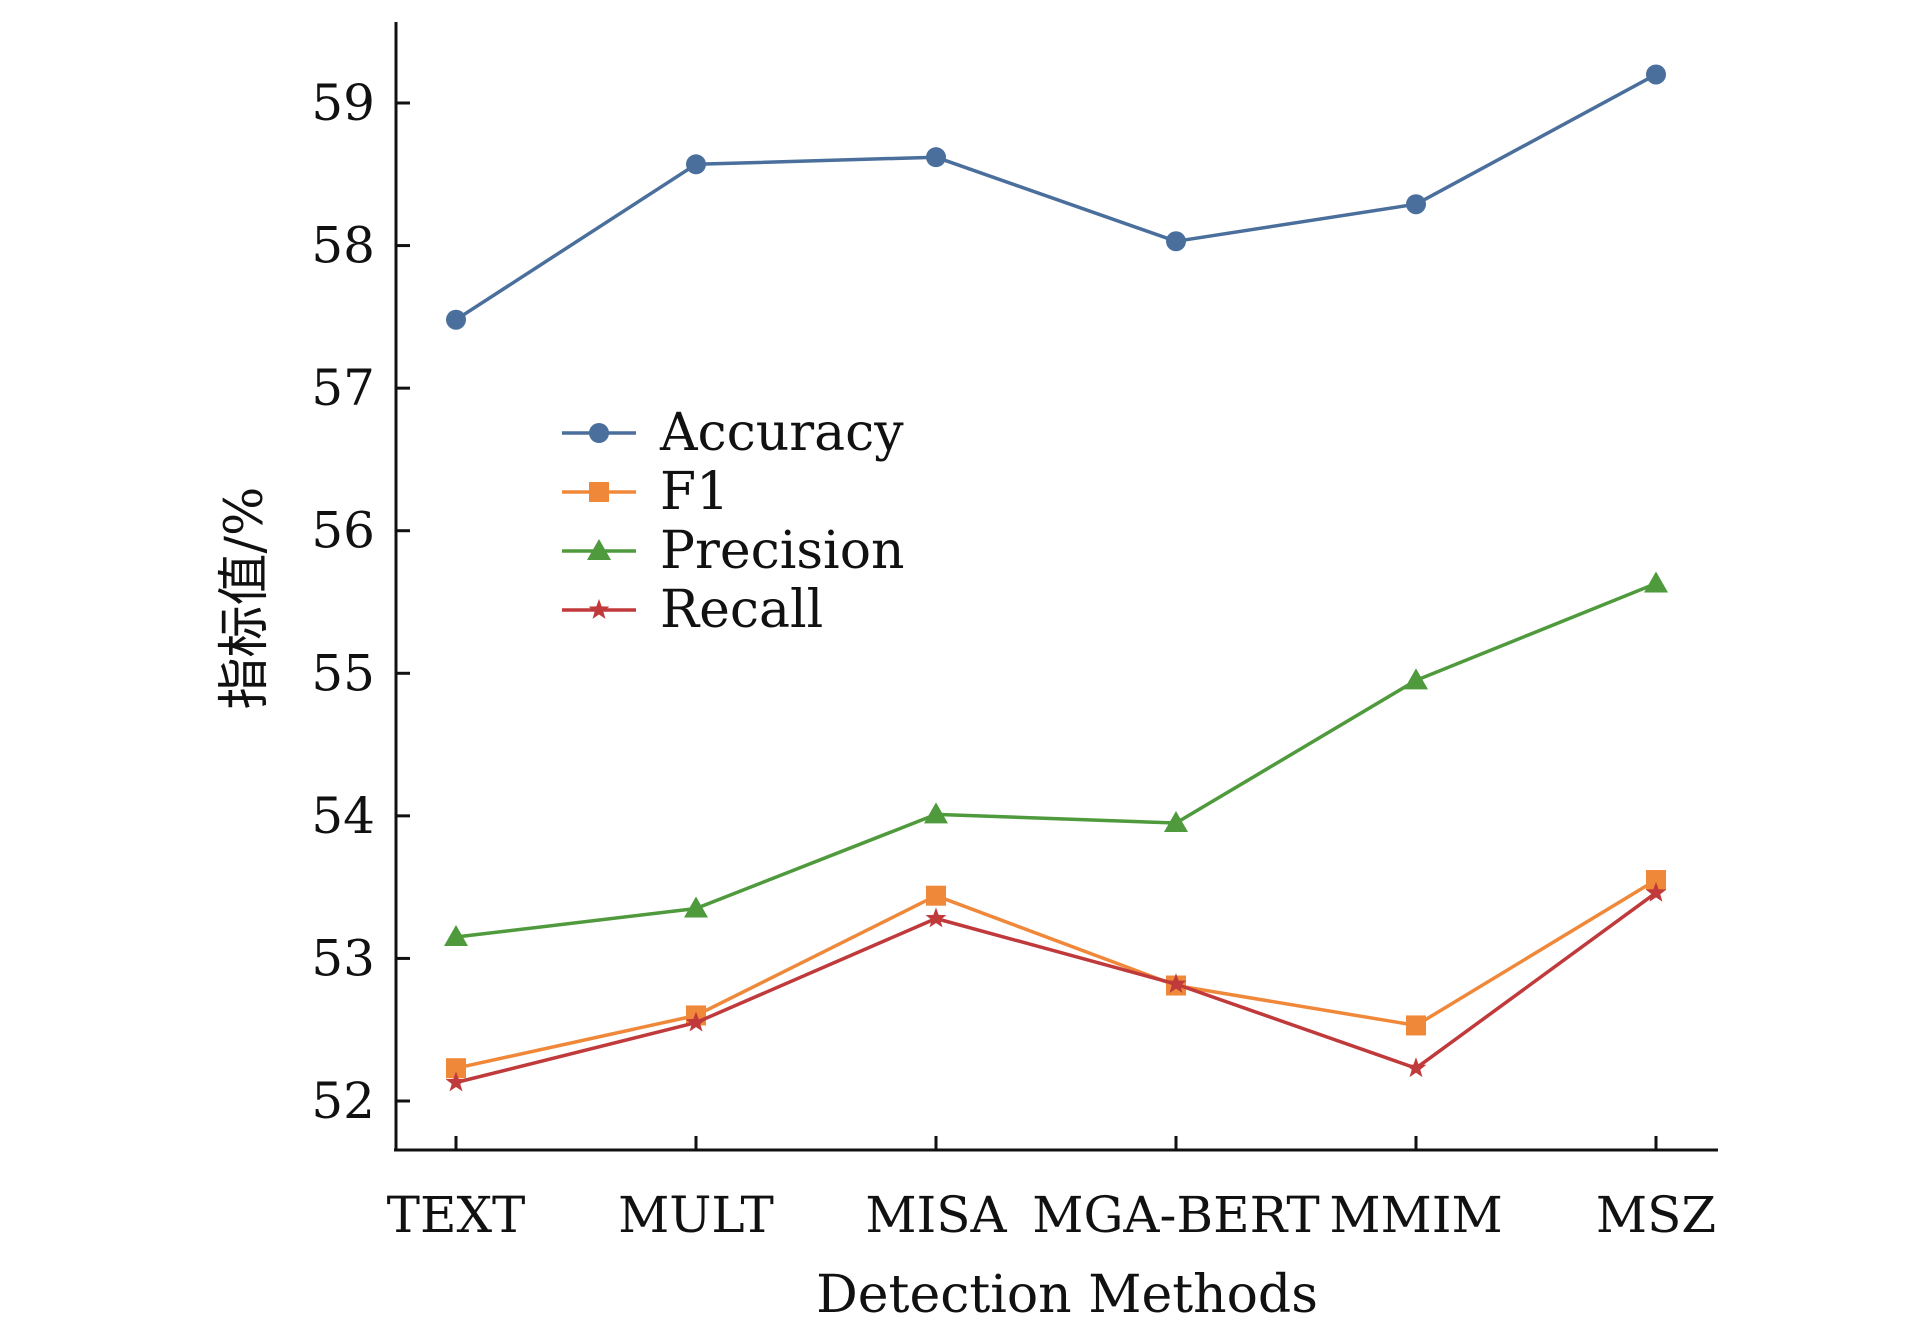 The image size is (1913, 1328). I want to click on y-tick-label: 55, so click(343, 673).